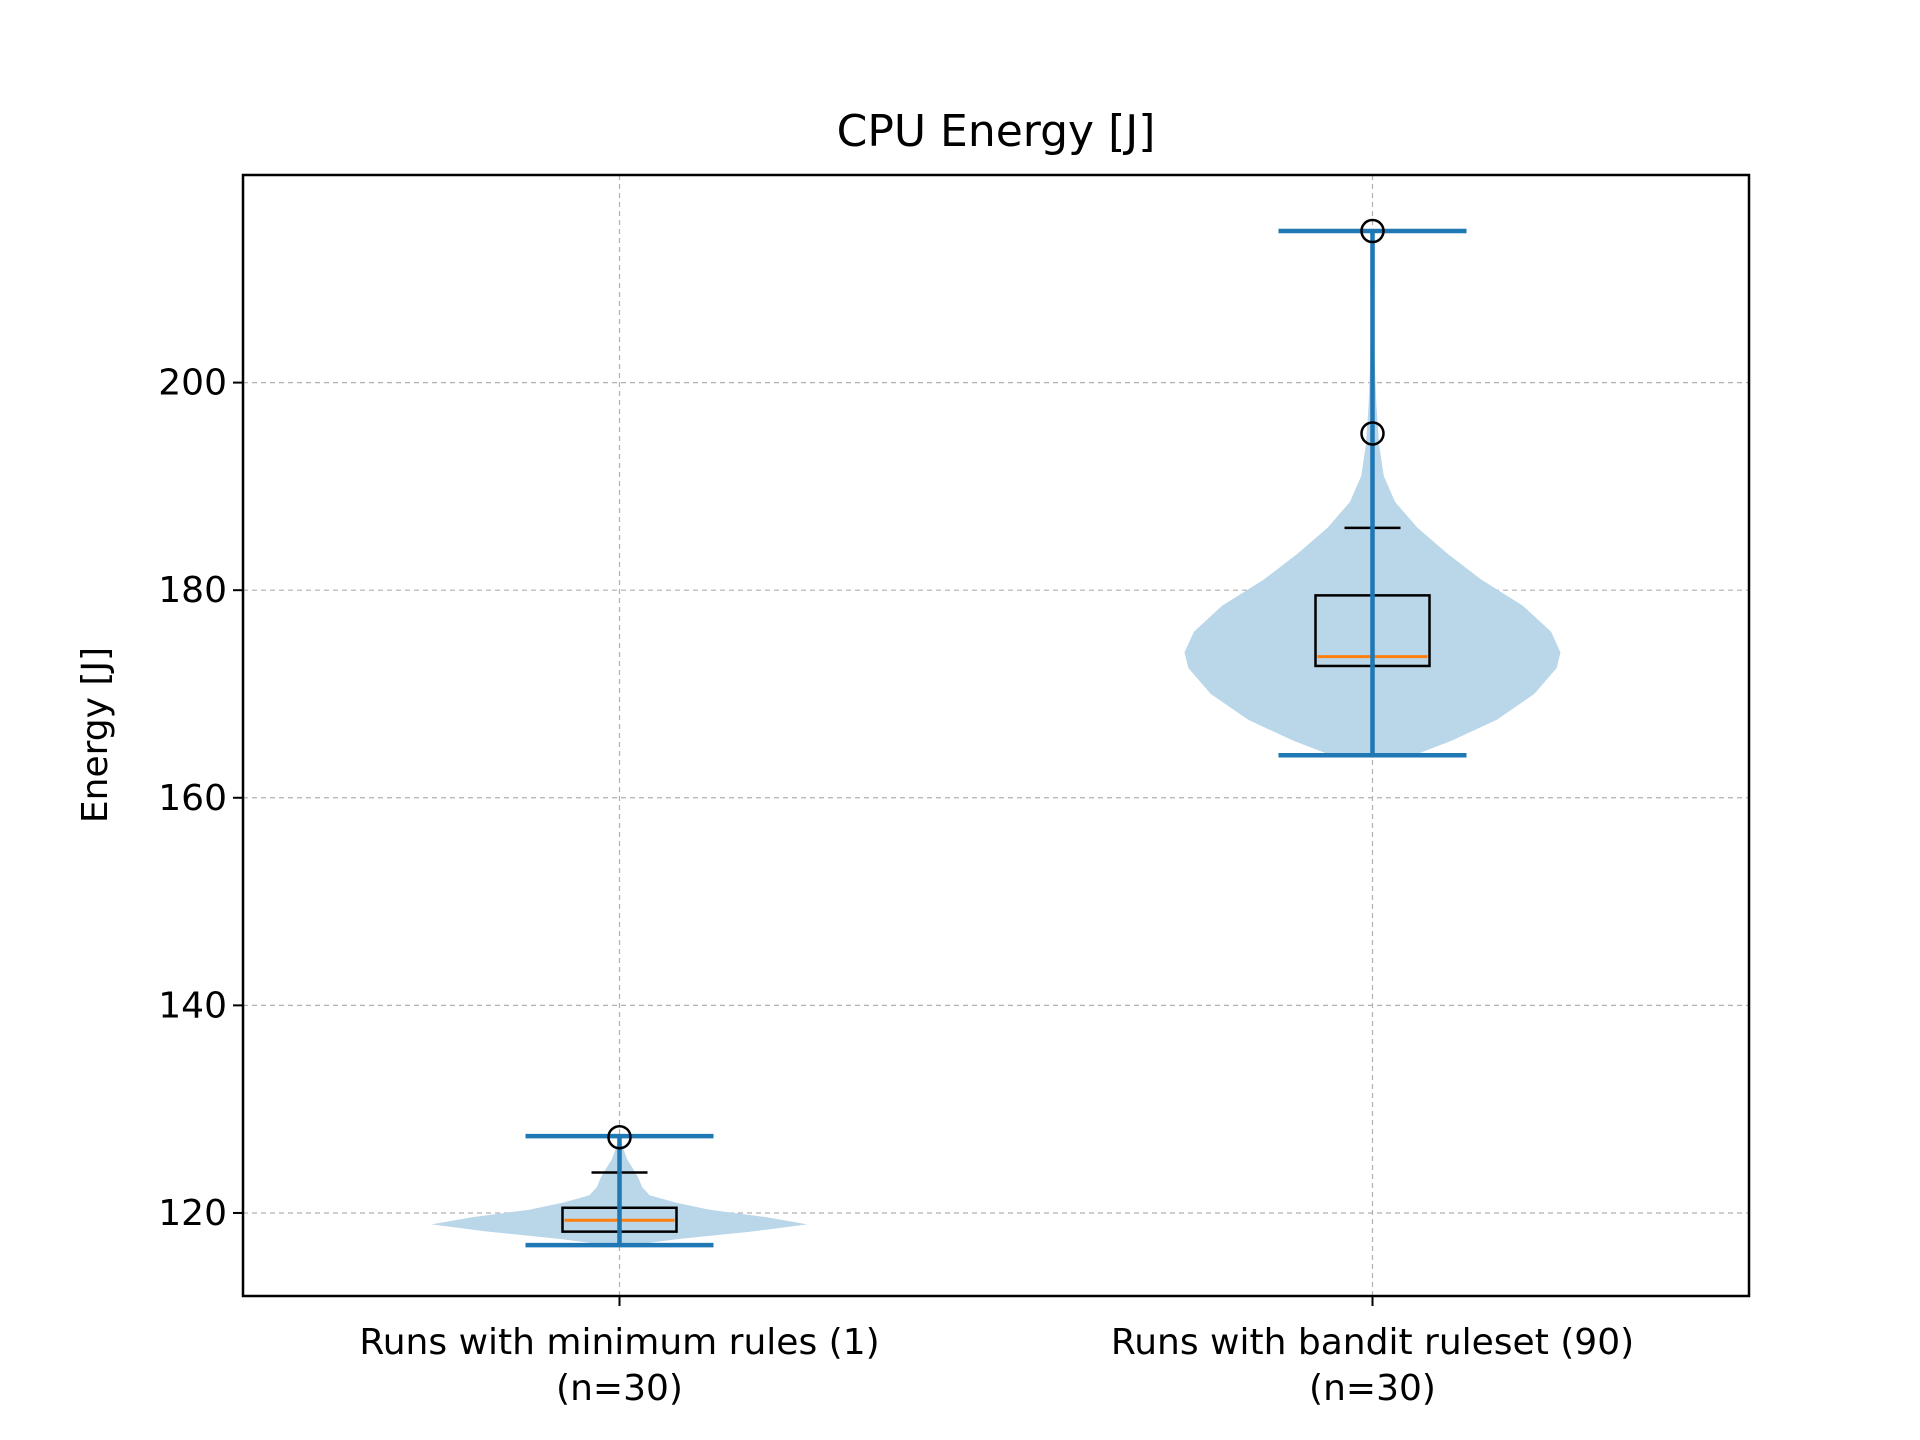 The image size is (1920, 1440). I want to click on chart-title: CPU Energy [J], so click(996, 131).